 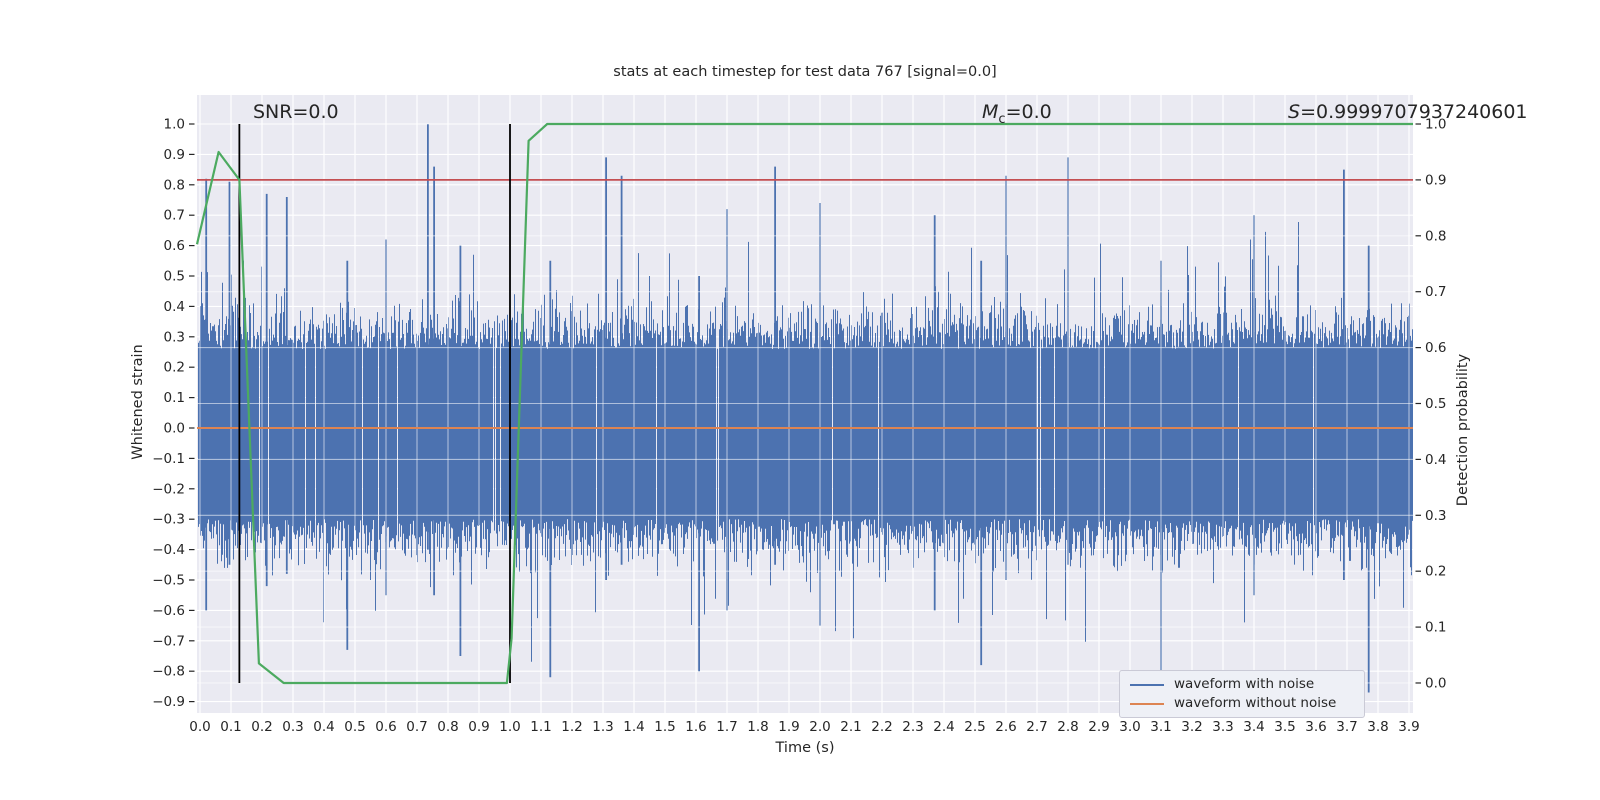 I want to click on y-tick-label-right: 0.0, so click(x=1435, y=683).